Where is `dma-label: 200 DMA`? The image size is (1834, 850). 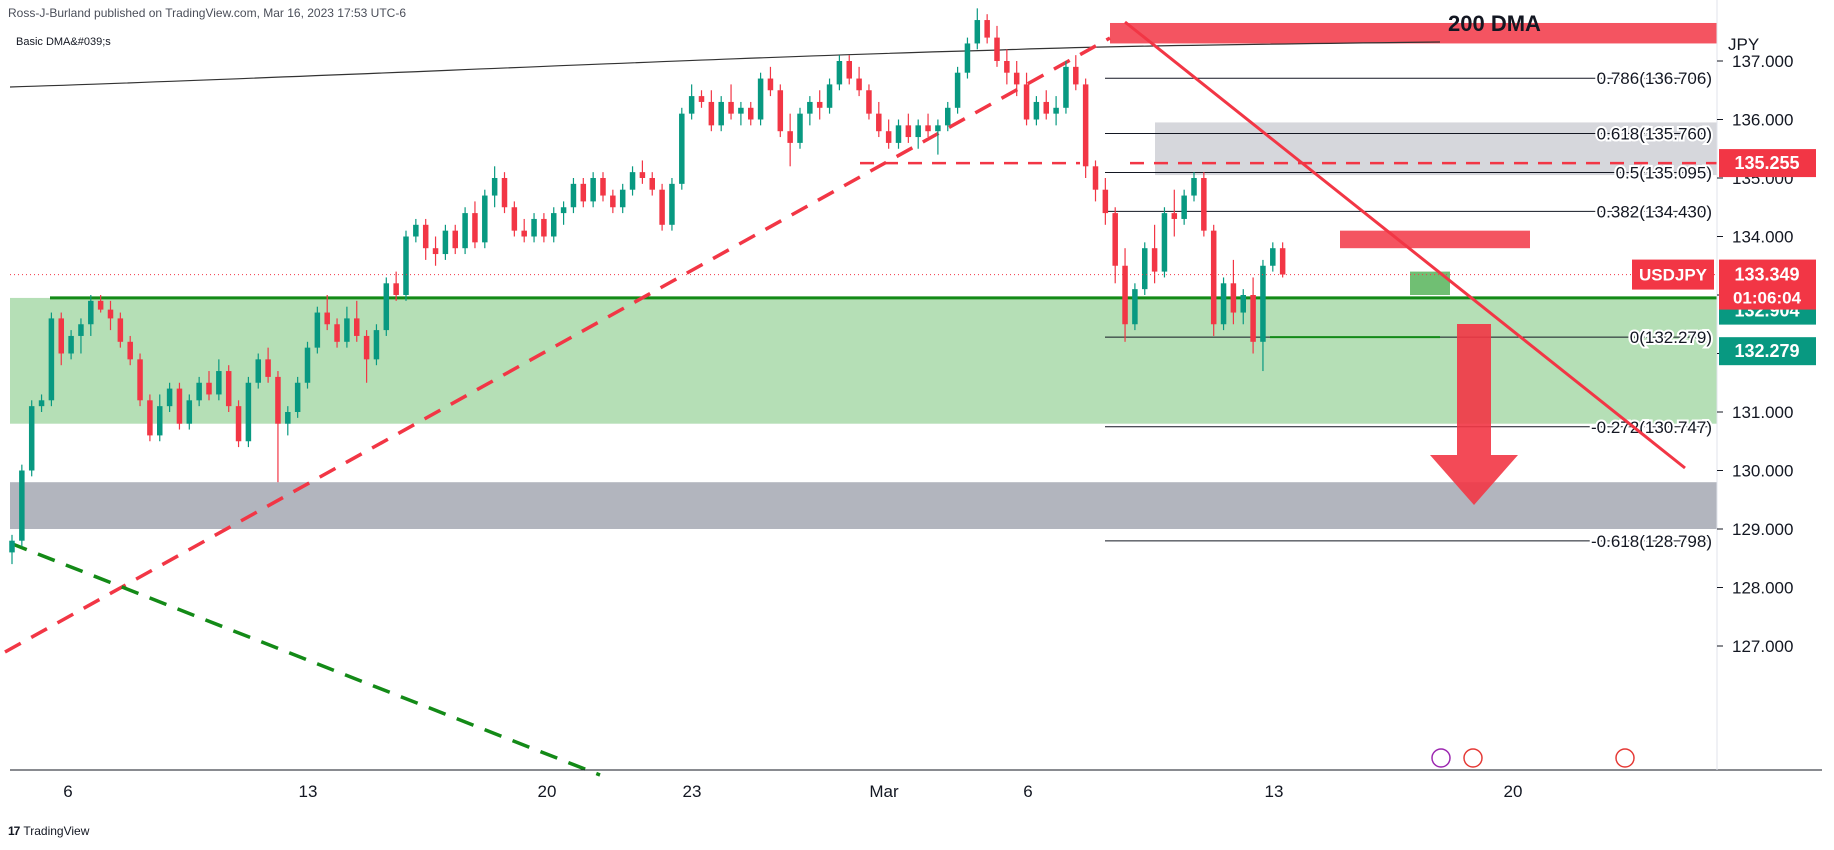
dma-label: 200 DMA is located at coordinates (1494, 23).